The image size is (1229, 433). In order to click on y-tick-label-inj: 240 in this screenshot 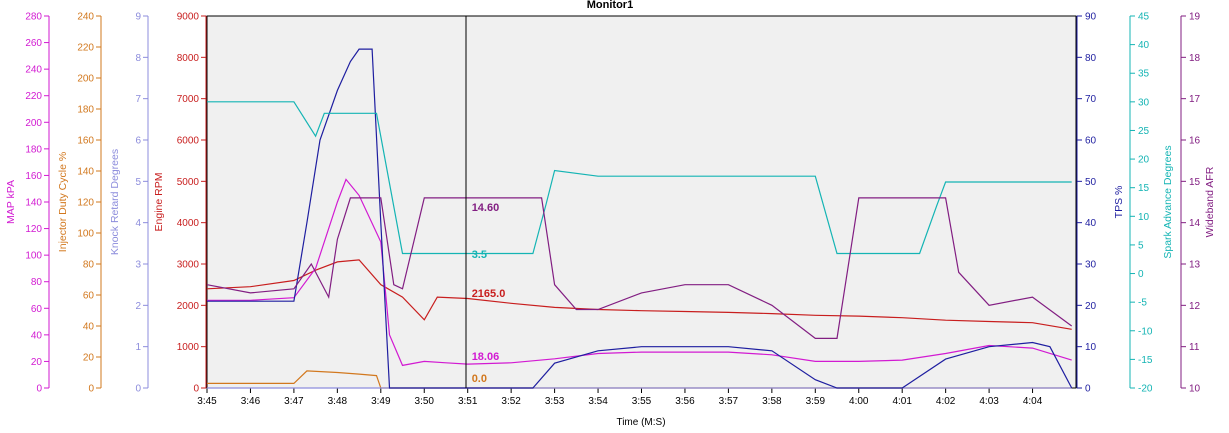, I will do `click(85, 17)`.